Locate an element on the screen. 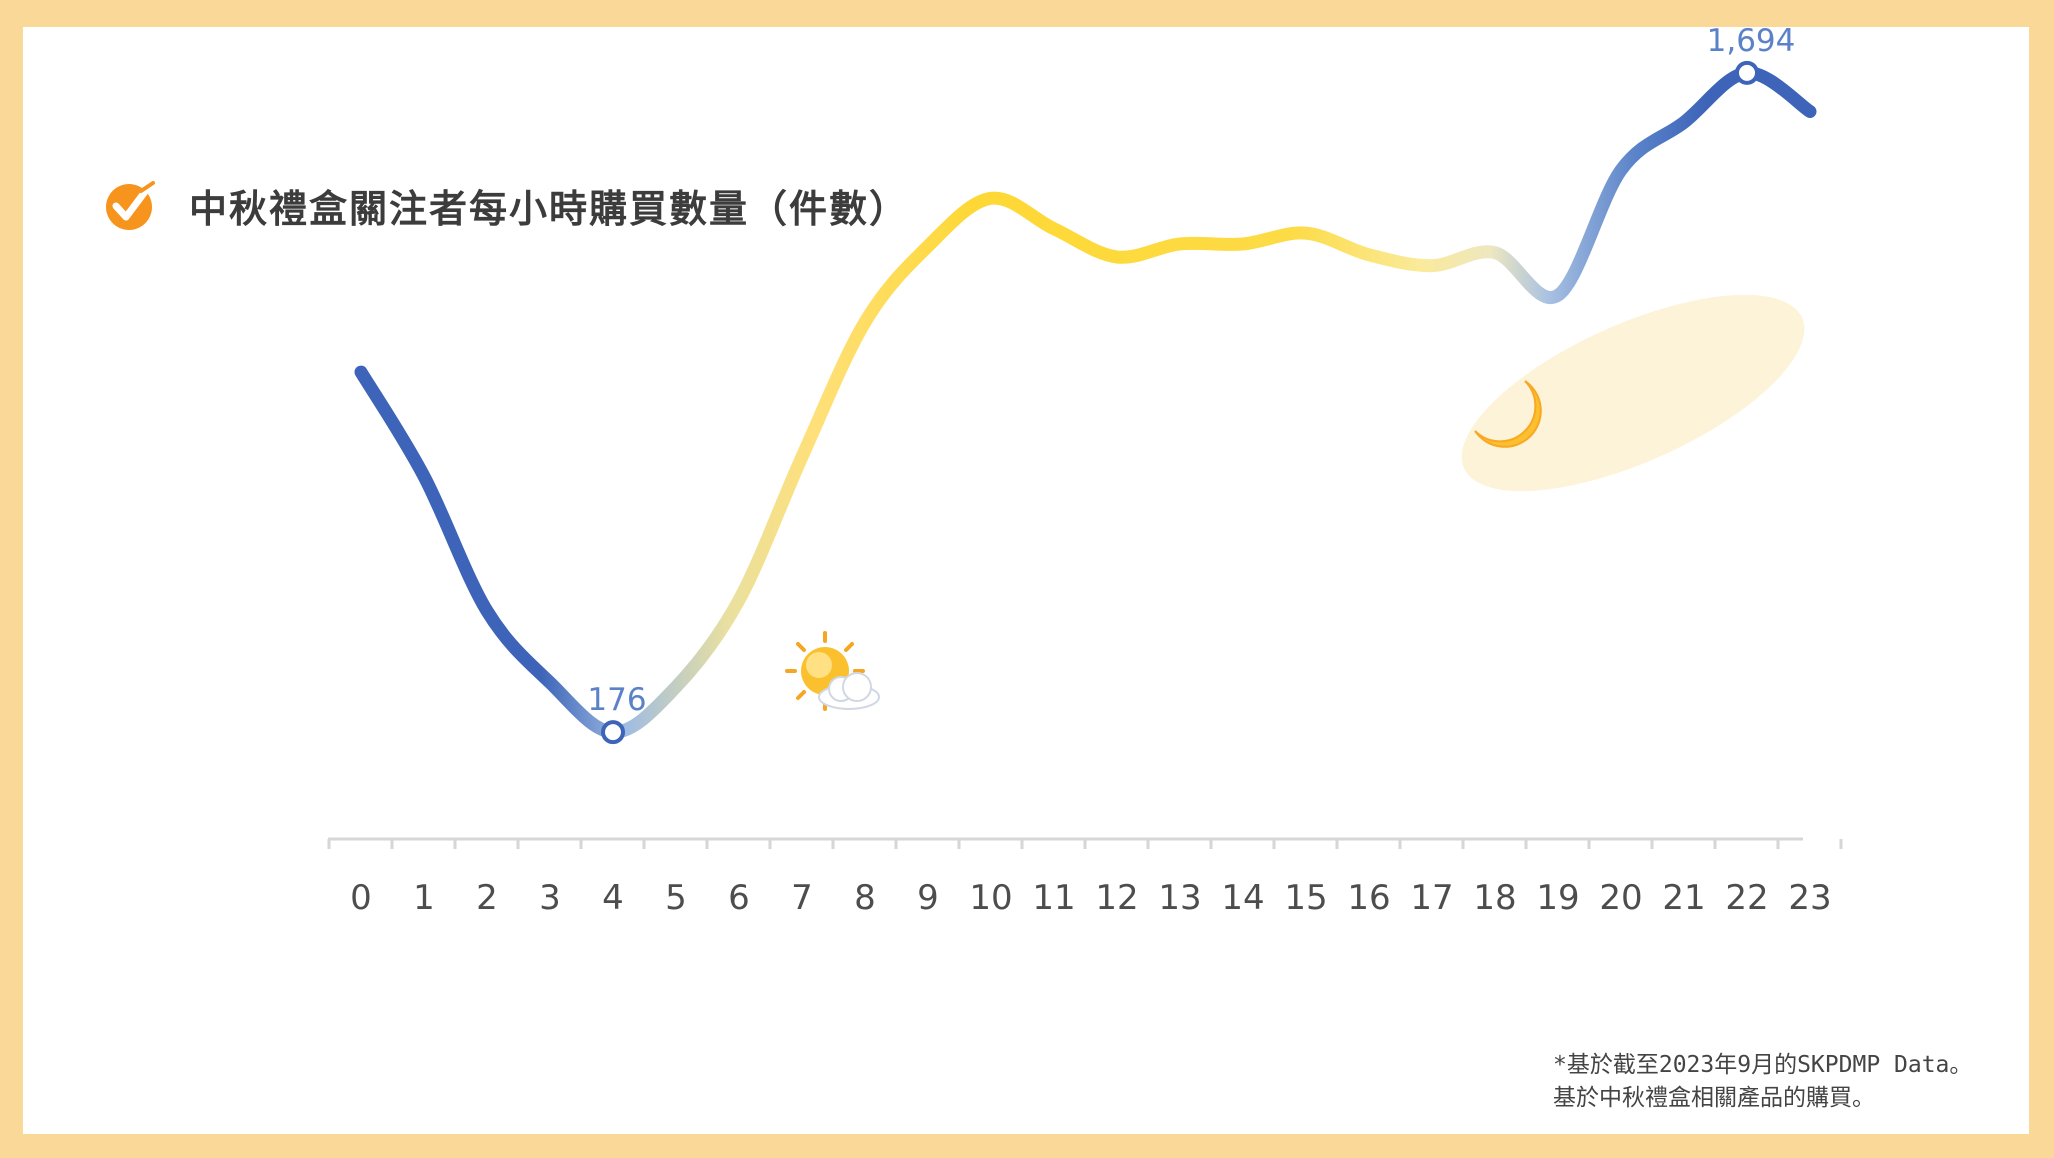  x-tick-label: 8 is located at coordinates (865, 898).